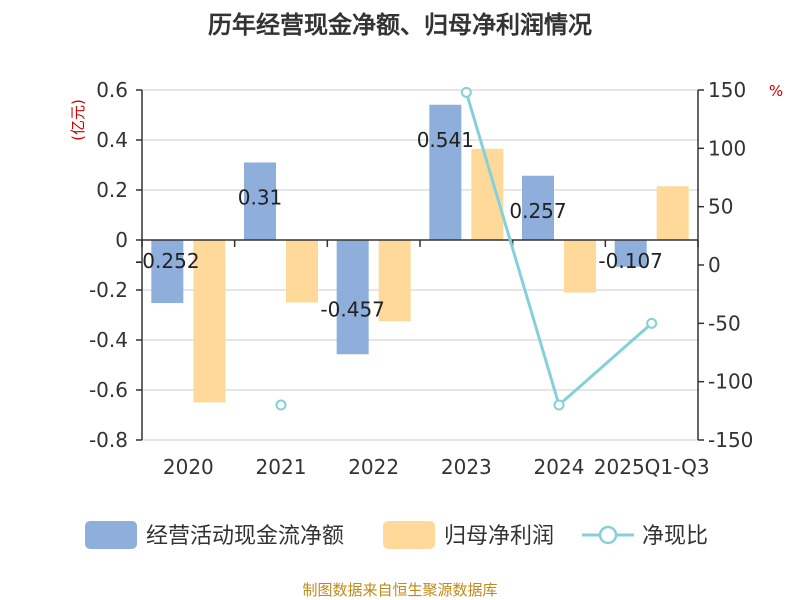  I want to click on left-tick-label: -0.2, so click(108, 290).